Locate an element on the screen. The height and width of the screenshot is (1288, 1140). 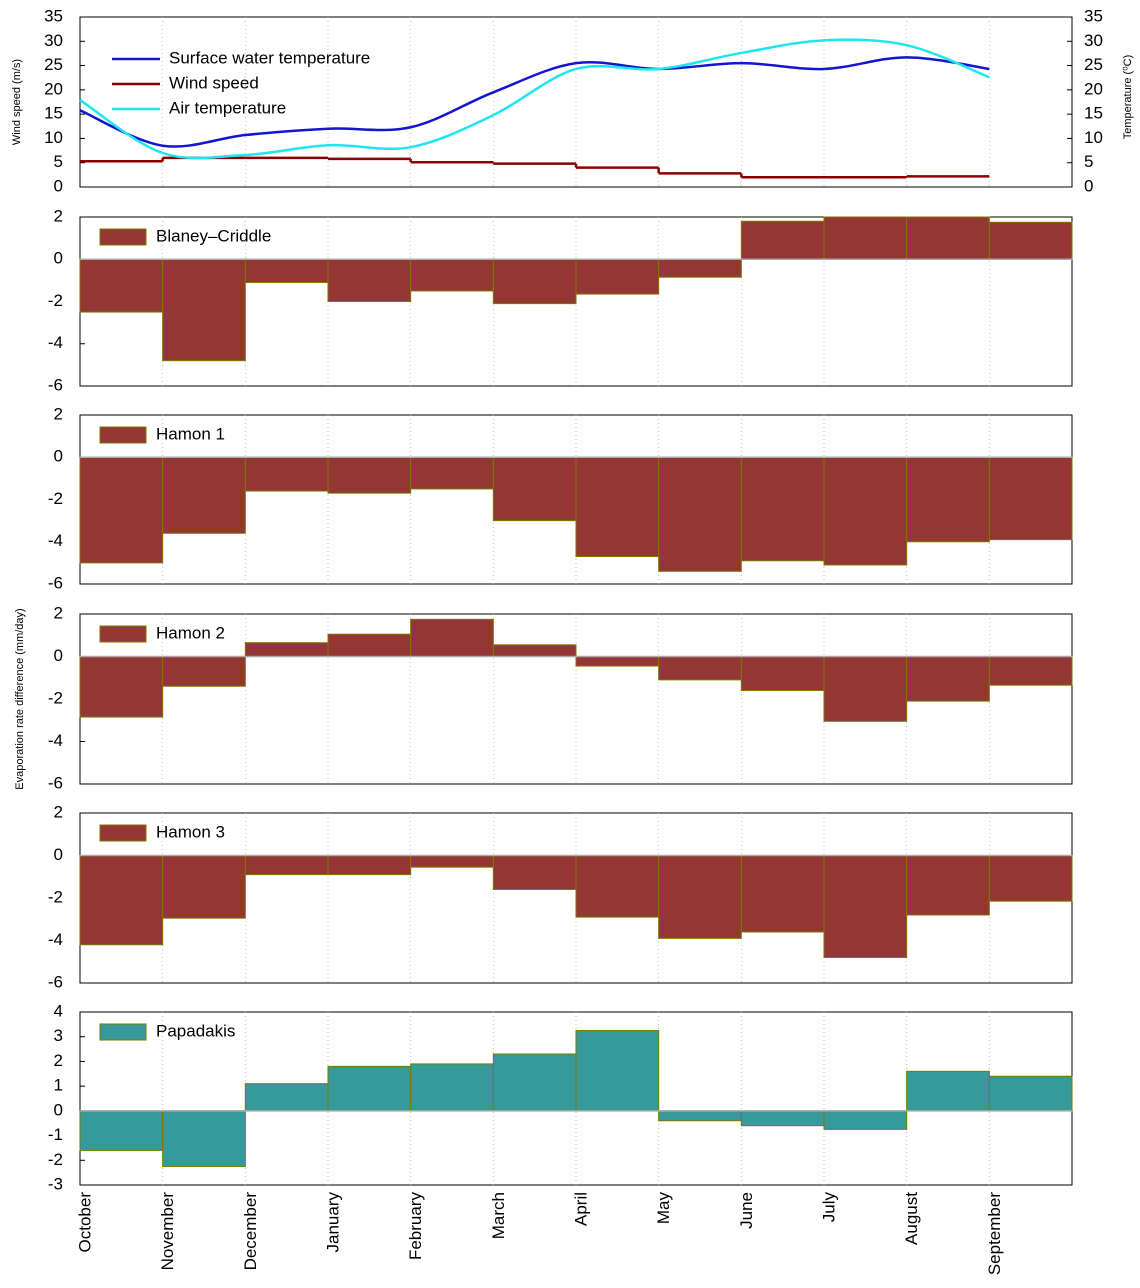
x-tick-label: December is located at coordinates (250, 1231).